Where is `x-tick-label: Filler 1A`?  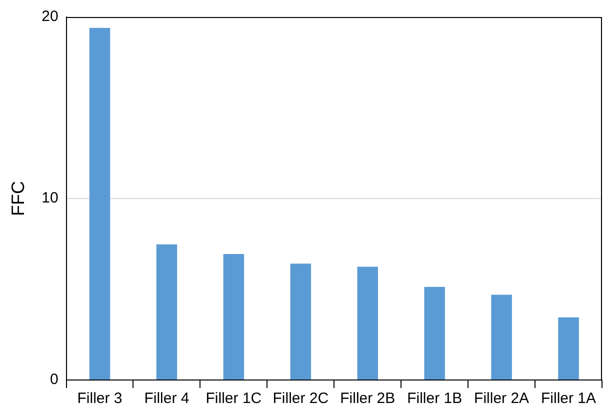
x-tick-label: Filler 1A is located at coordinates (568, 399).